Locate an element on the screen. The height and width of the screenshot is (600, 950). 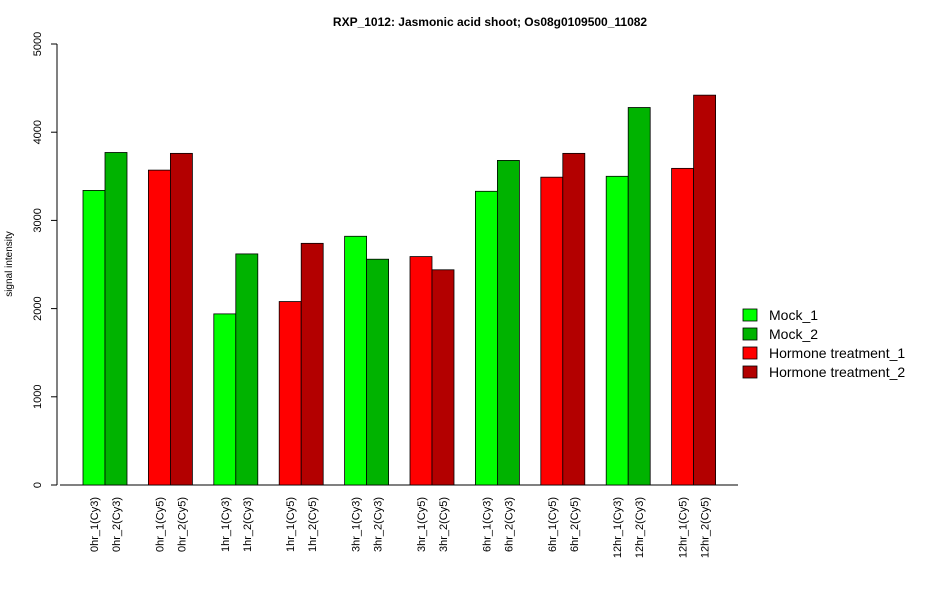
y-tick-label: 3000 is located at coordinates (38, 220).